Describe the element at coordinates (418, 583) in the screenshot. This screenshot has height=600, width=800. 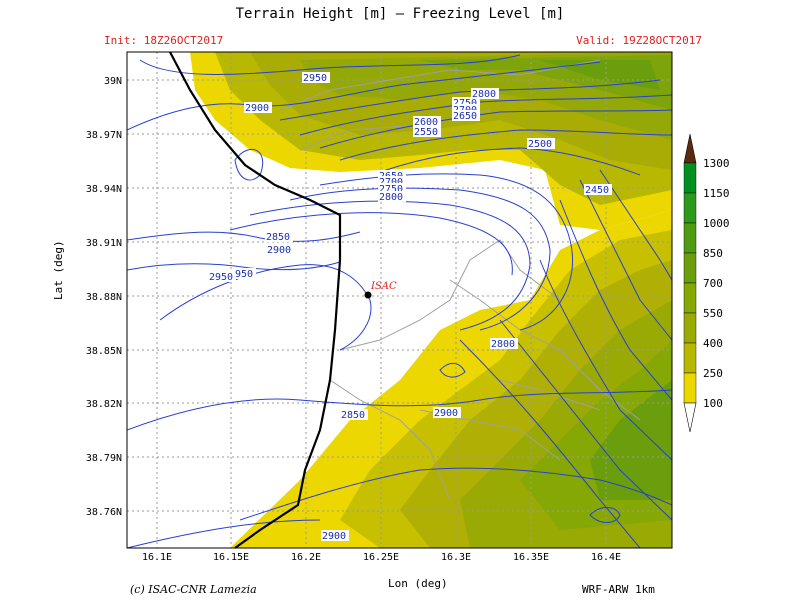
I see `x-axis-label: Lon (deg)` at that location.